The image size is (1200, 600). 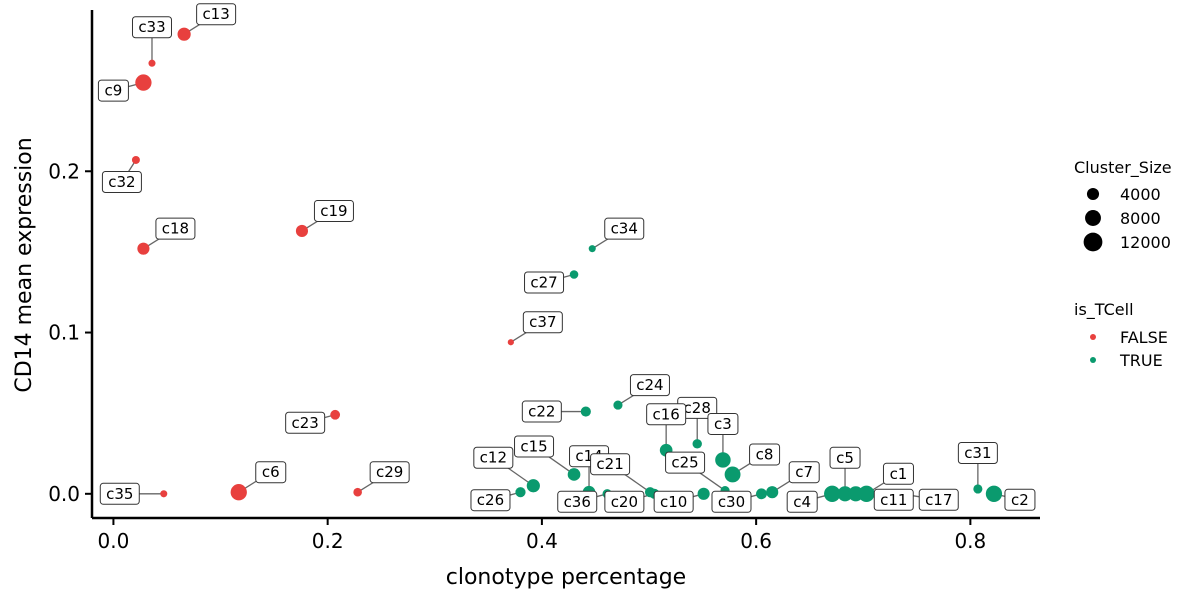 I want to click on label-text: c11, so click(x=893, y=500).